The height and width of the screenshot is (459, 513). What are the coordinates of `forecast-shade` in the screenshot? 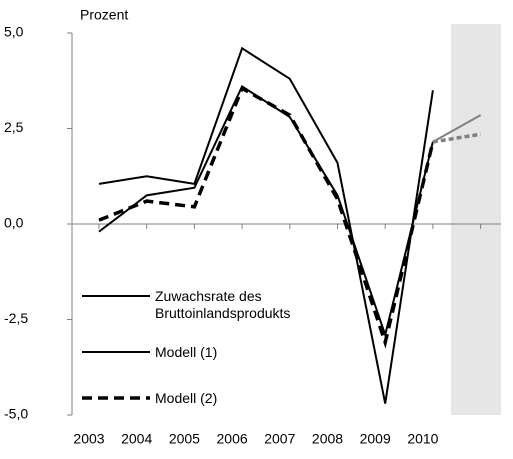 It's located at (476, 219).